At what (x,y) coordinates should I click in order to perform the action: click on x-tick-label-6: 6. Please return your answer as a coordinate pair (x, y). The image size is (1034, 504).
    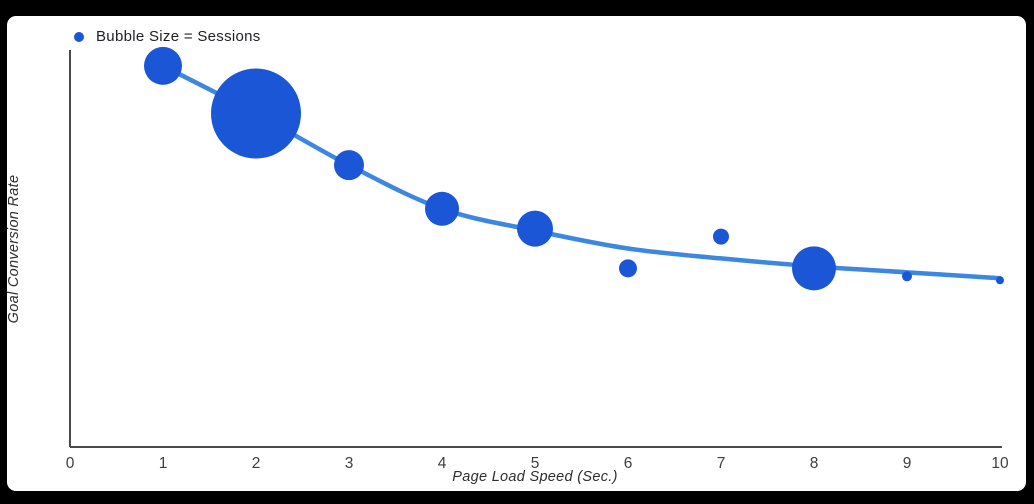
    Looking at the image, I should click on (628, 463).